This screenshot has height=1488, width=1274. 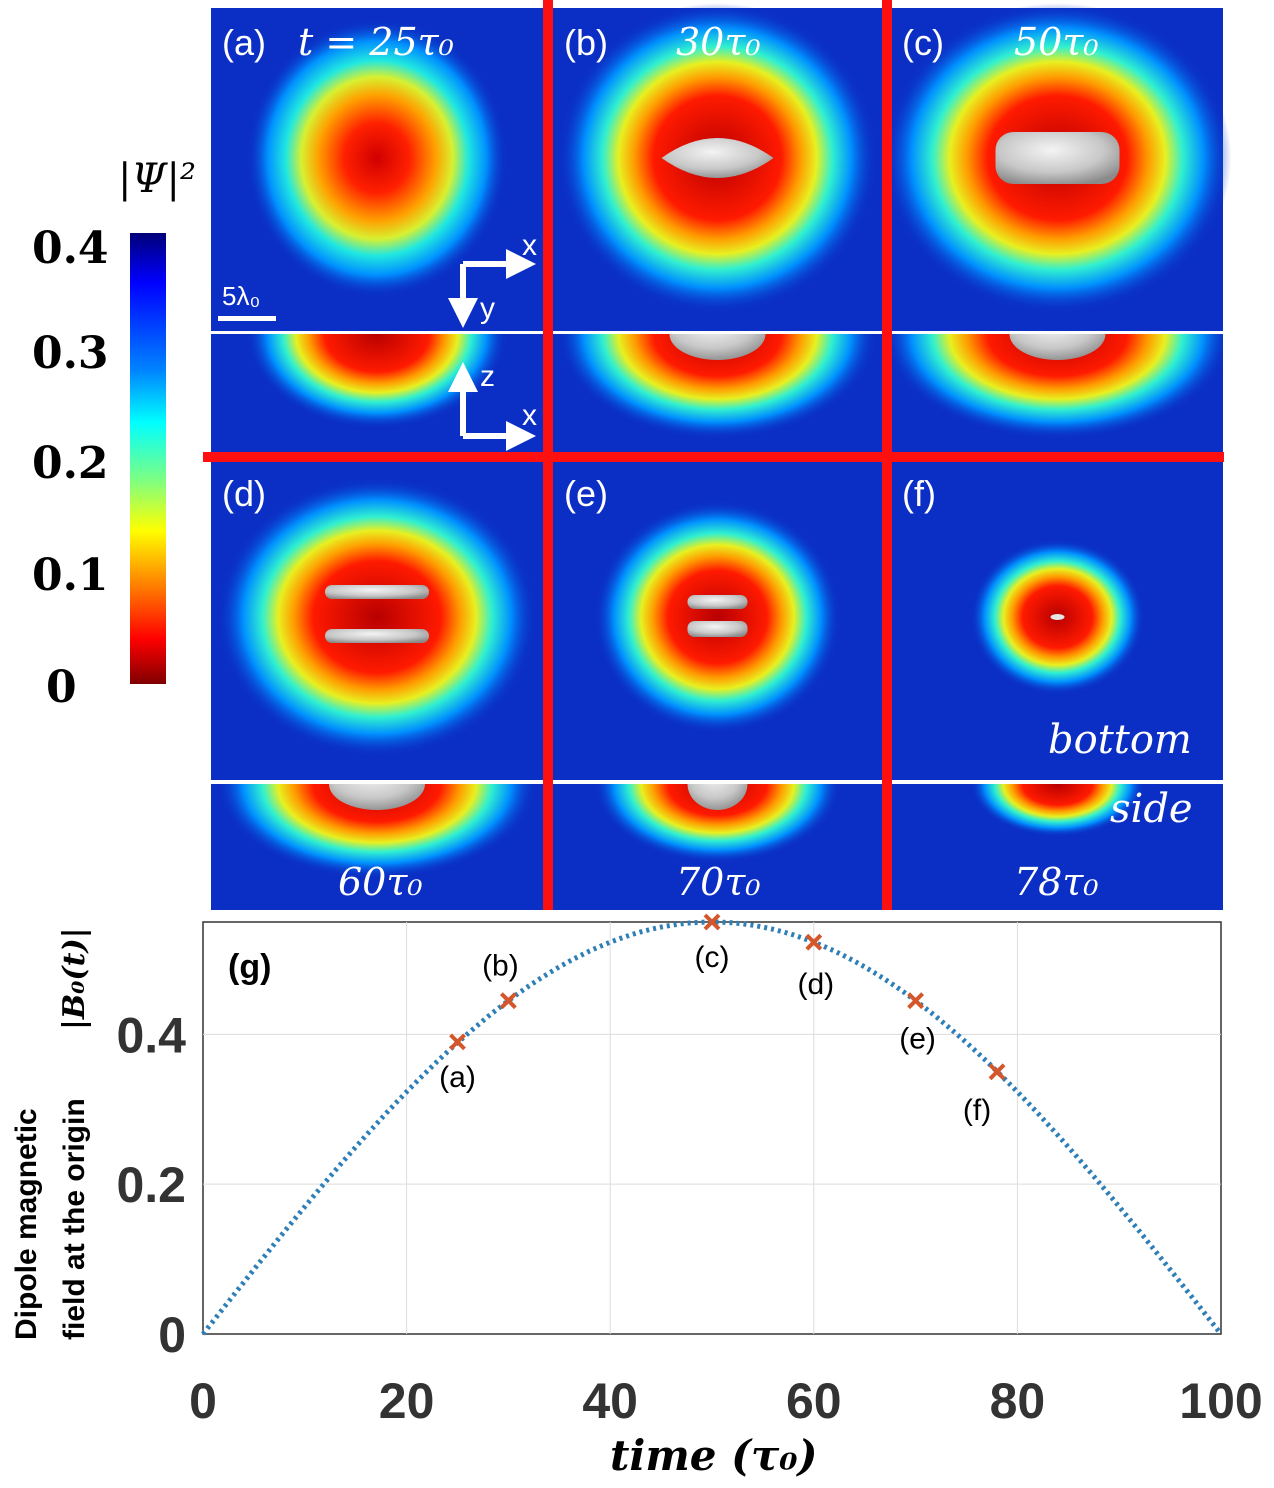 I want to click on markers: (a) (b) (c) (d) (e) (f), so click(x=722, y=1020).